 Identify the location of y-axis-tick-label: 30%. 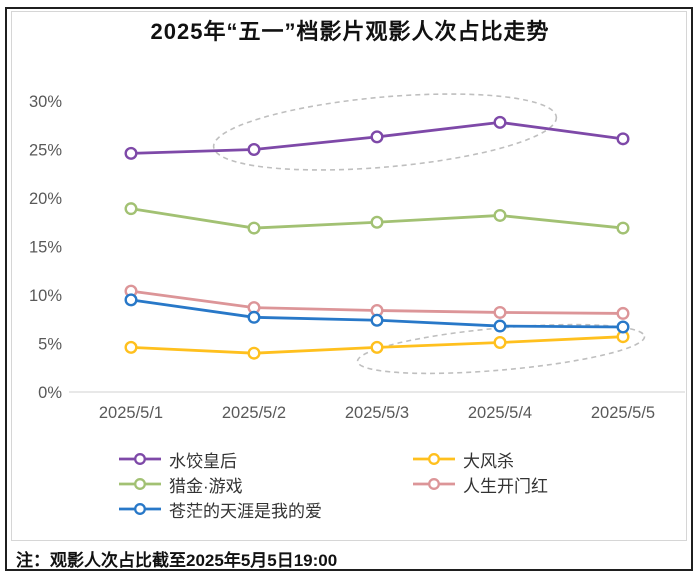
(45, 102).